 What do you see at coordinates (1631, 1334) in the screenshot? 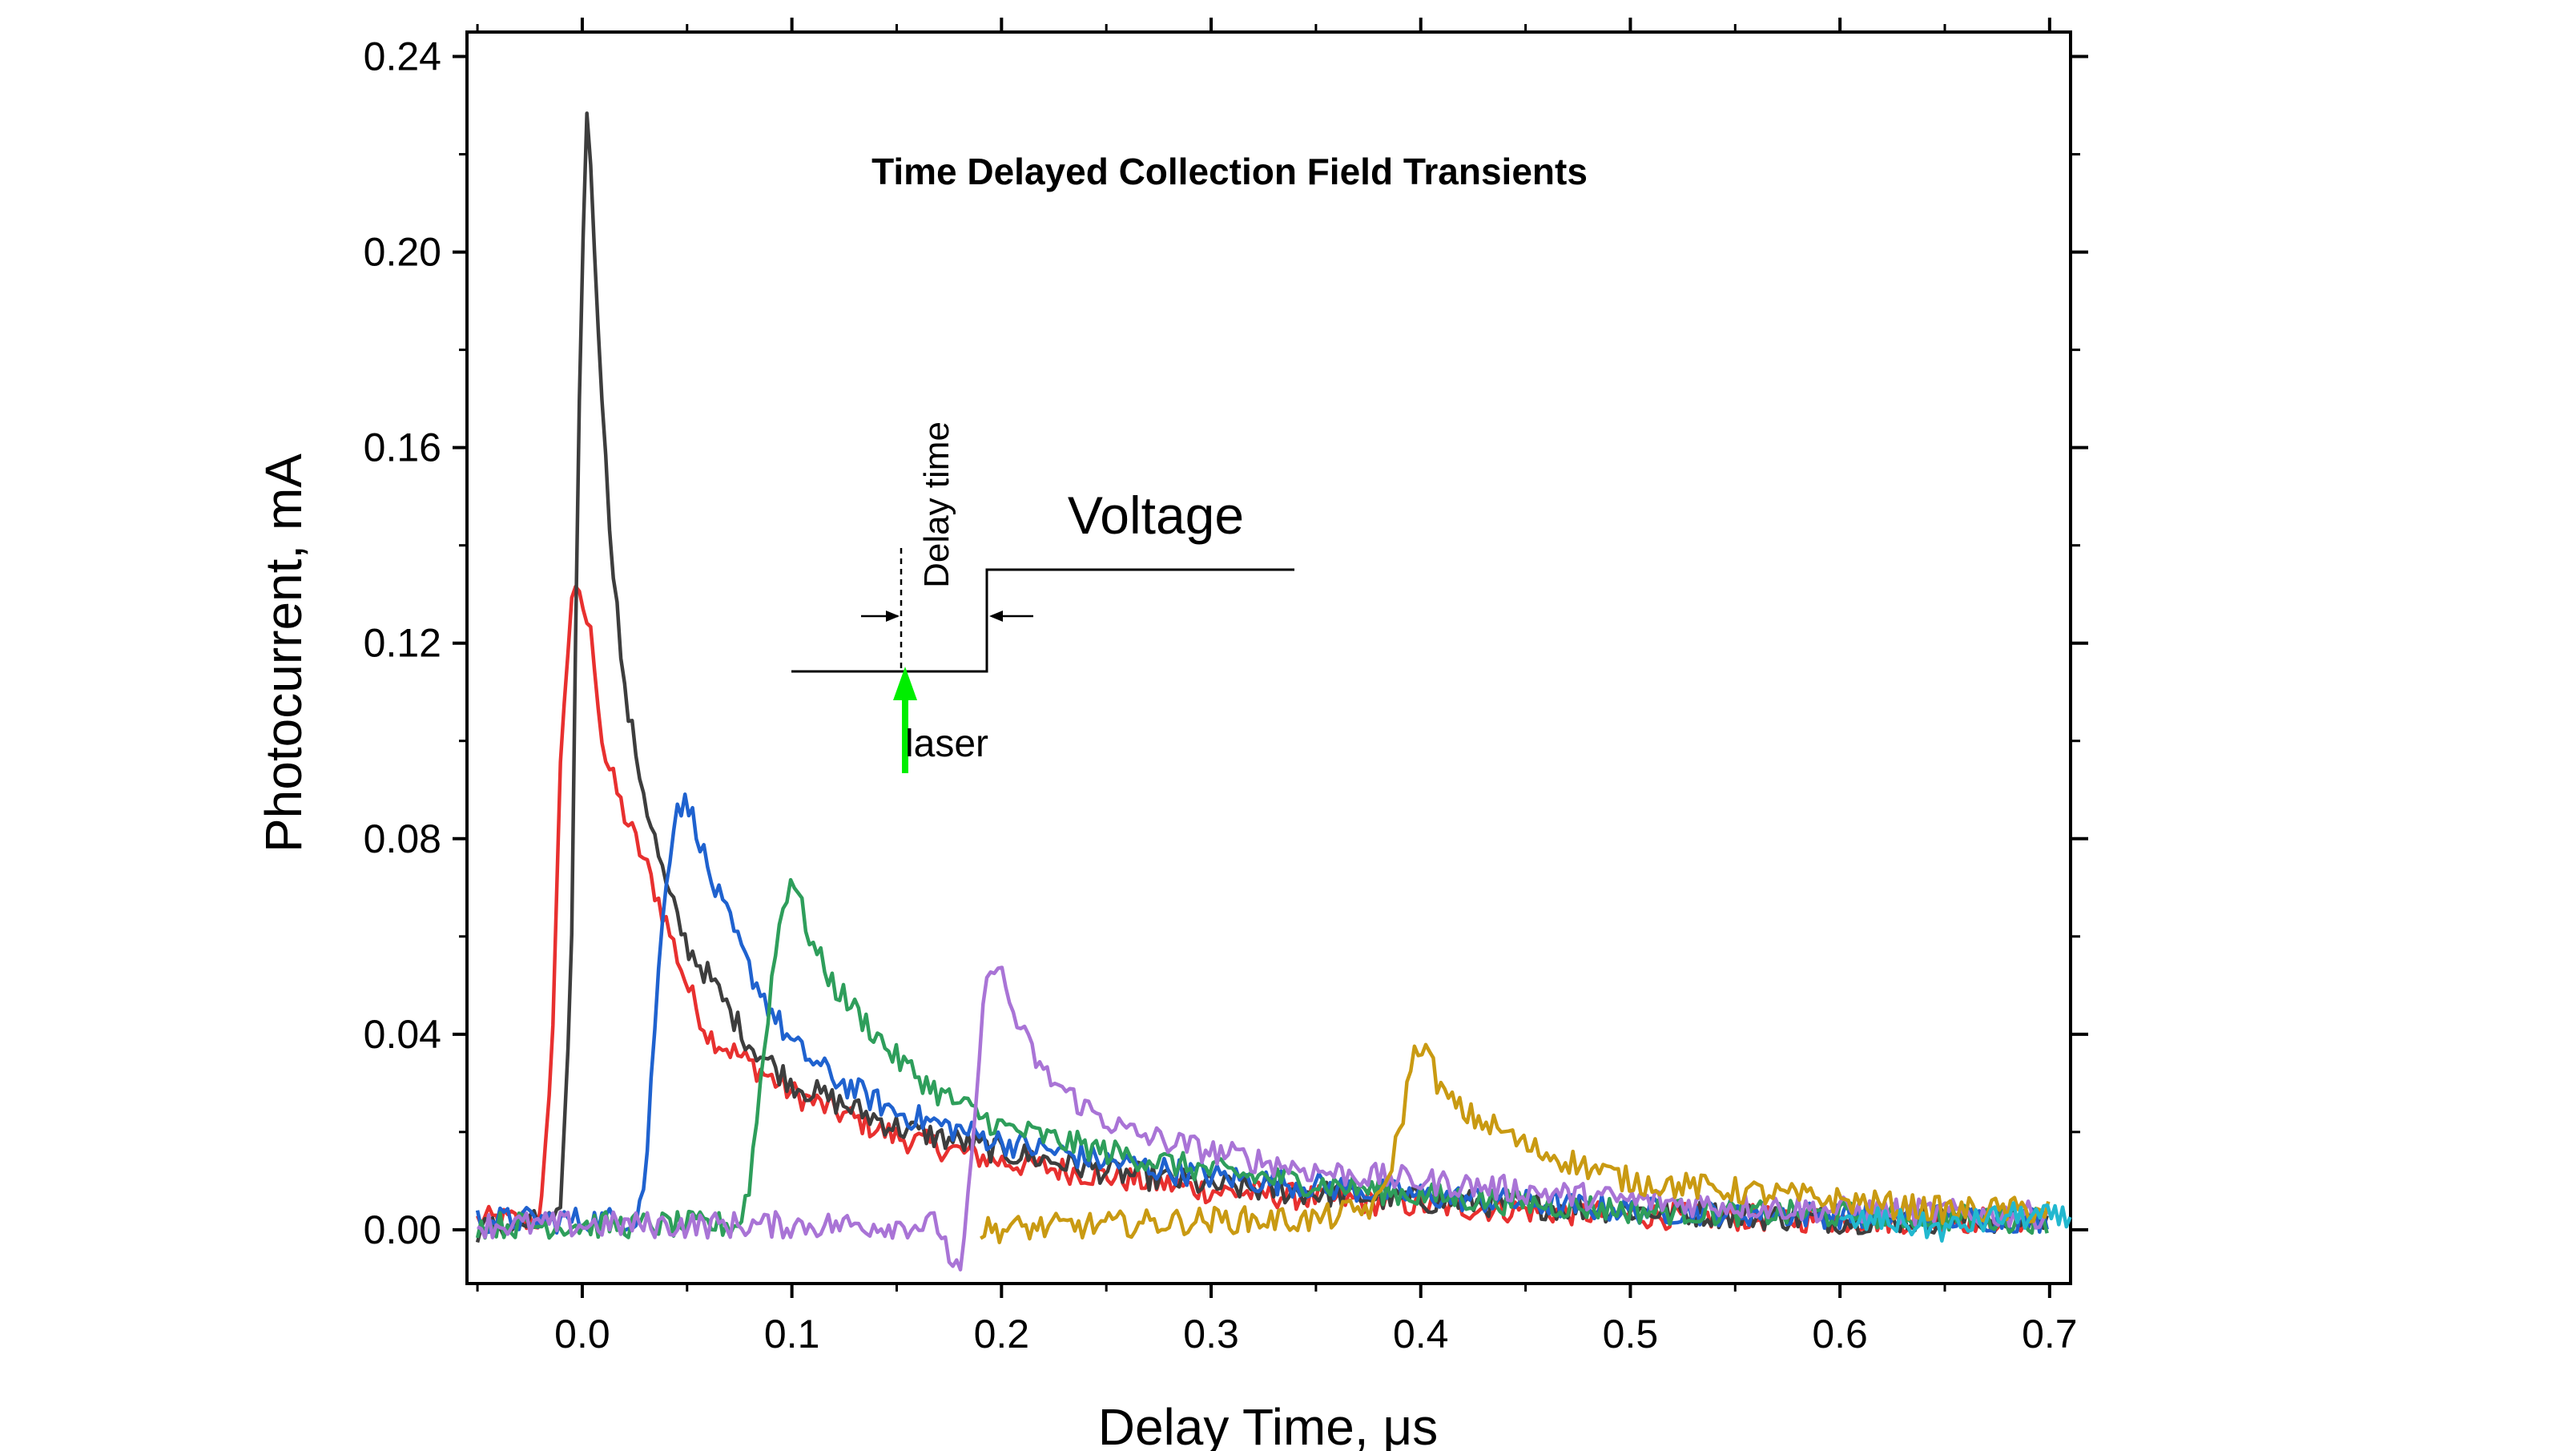
I see `x-tick-label: 0.5` at bounding box center [1631, 1334].